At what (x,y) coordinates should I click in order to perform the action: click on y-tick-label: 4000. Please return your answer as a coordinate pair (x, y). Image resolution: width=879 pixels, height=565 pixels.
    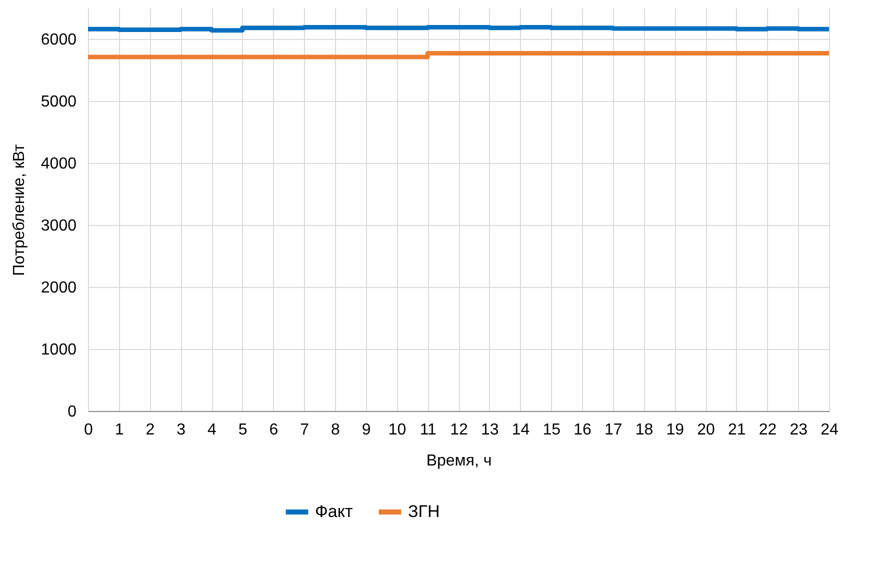
    Looking at the image, I should click on (58, 164).